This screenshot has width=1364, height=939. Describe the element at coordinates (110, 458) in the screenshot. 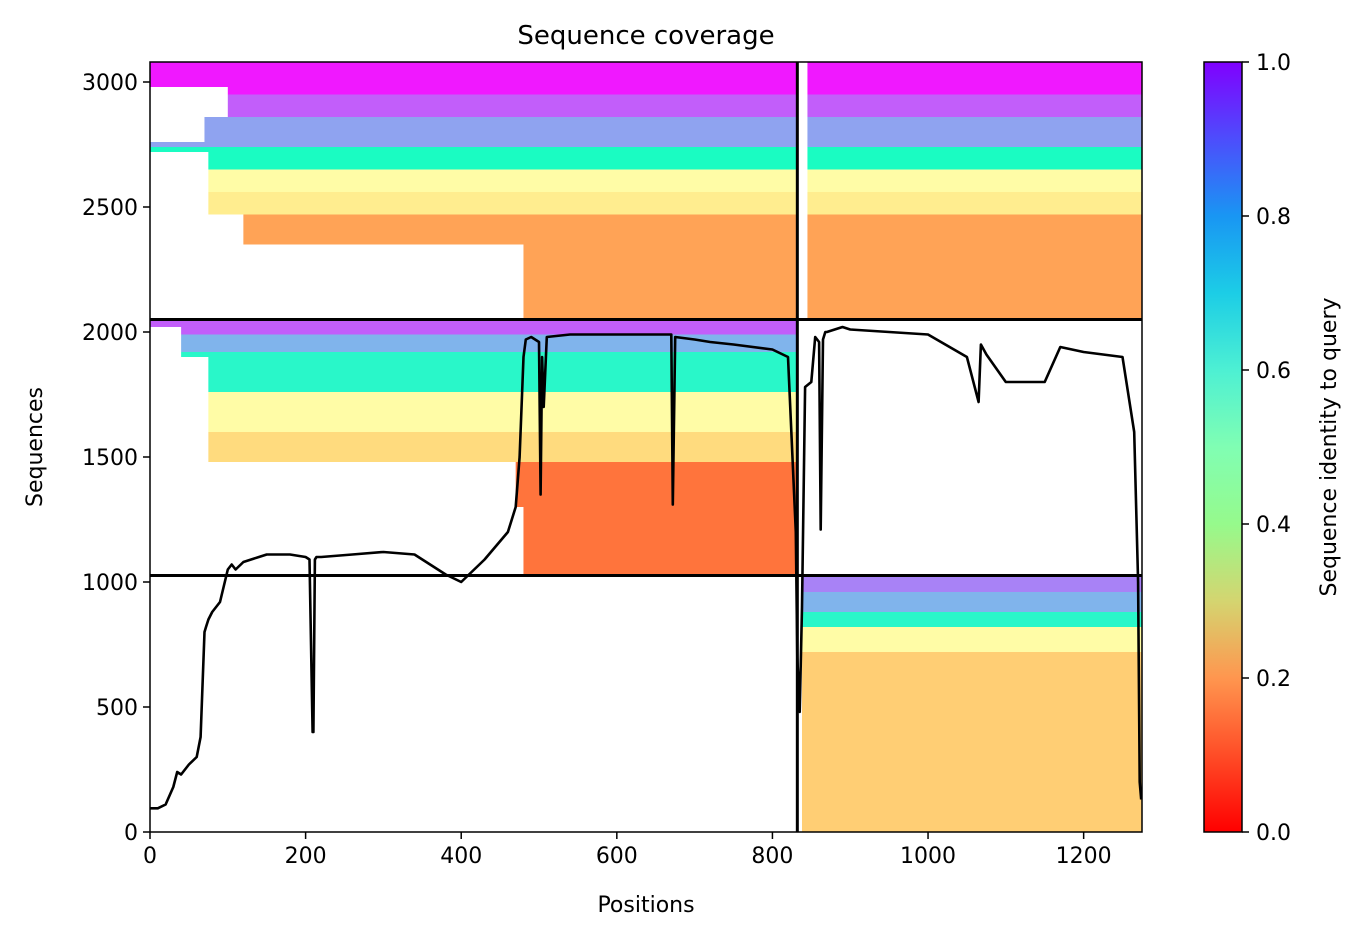

I see `y-tick-label: 1500` at that location.